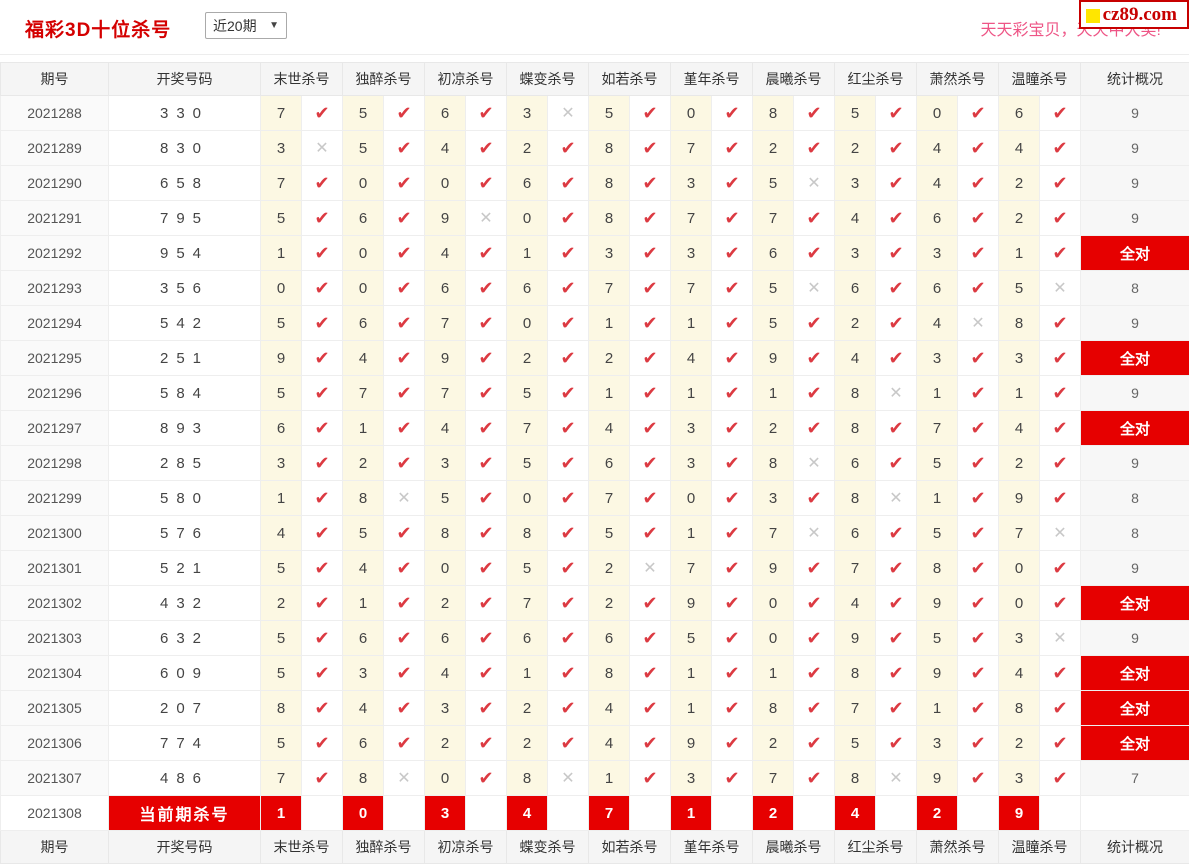 The image size is (1189, 868). I want to click on kill-number-cell: 9, so click(773, 568).